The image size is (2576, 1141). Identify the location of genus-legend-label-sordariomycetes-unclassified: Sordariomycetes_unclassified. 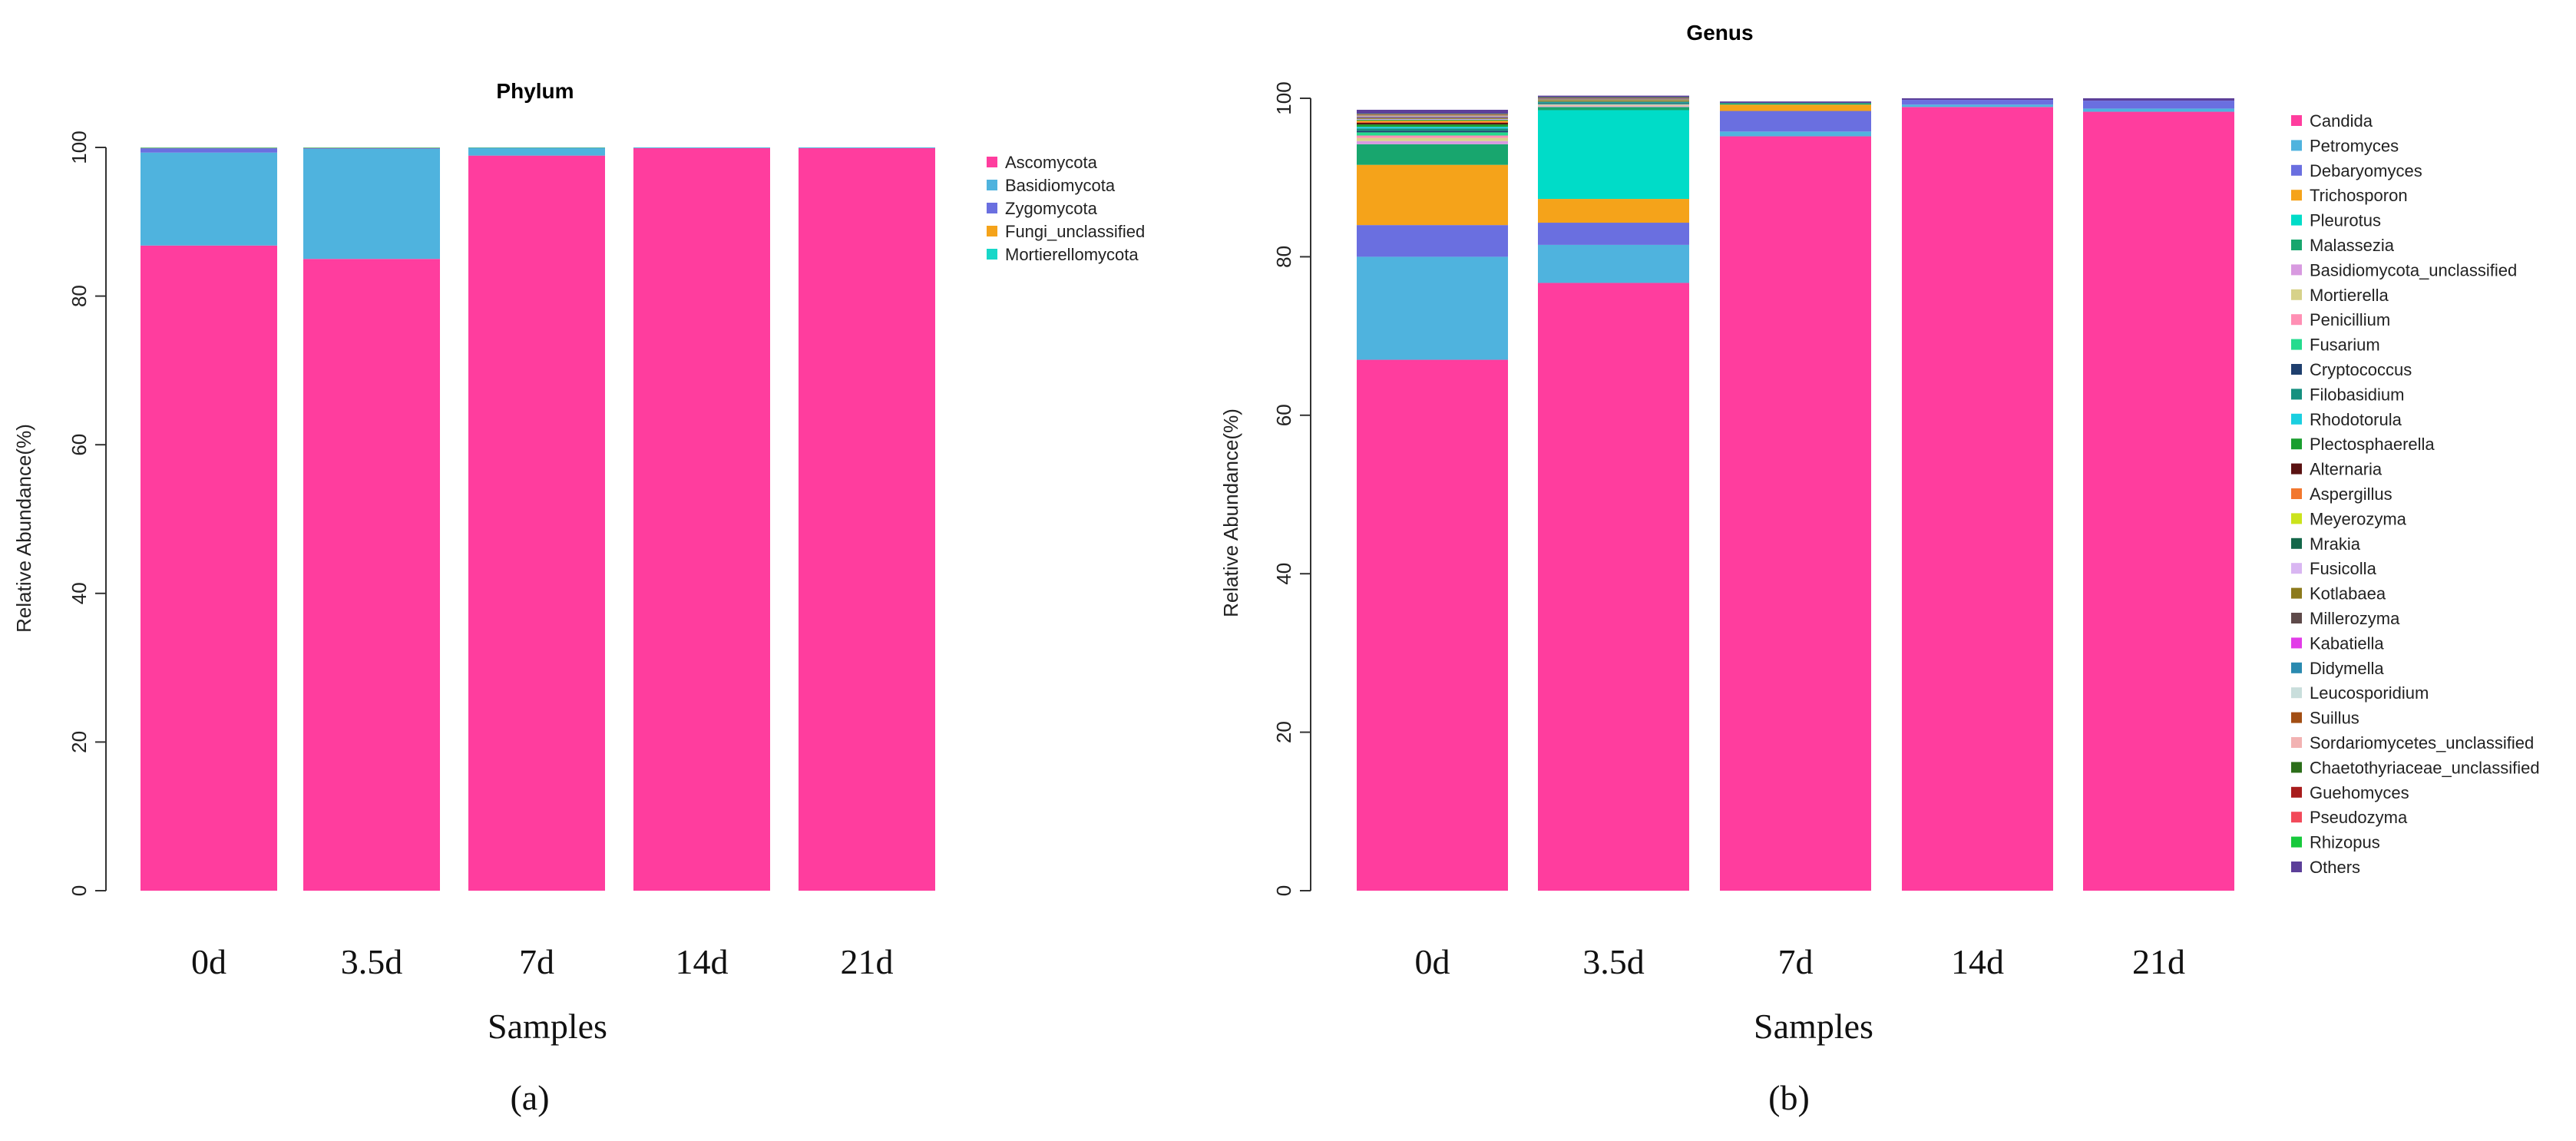
(2422, 742).